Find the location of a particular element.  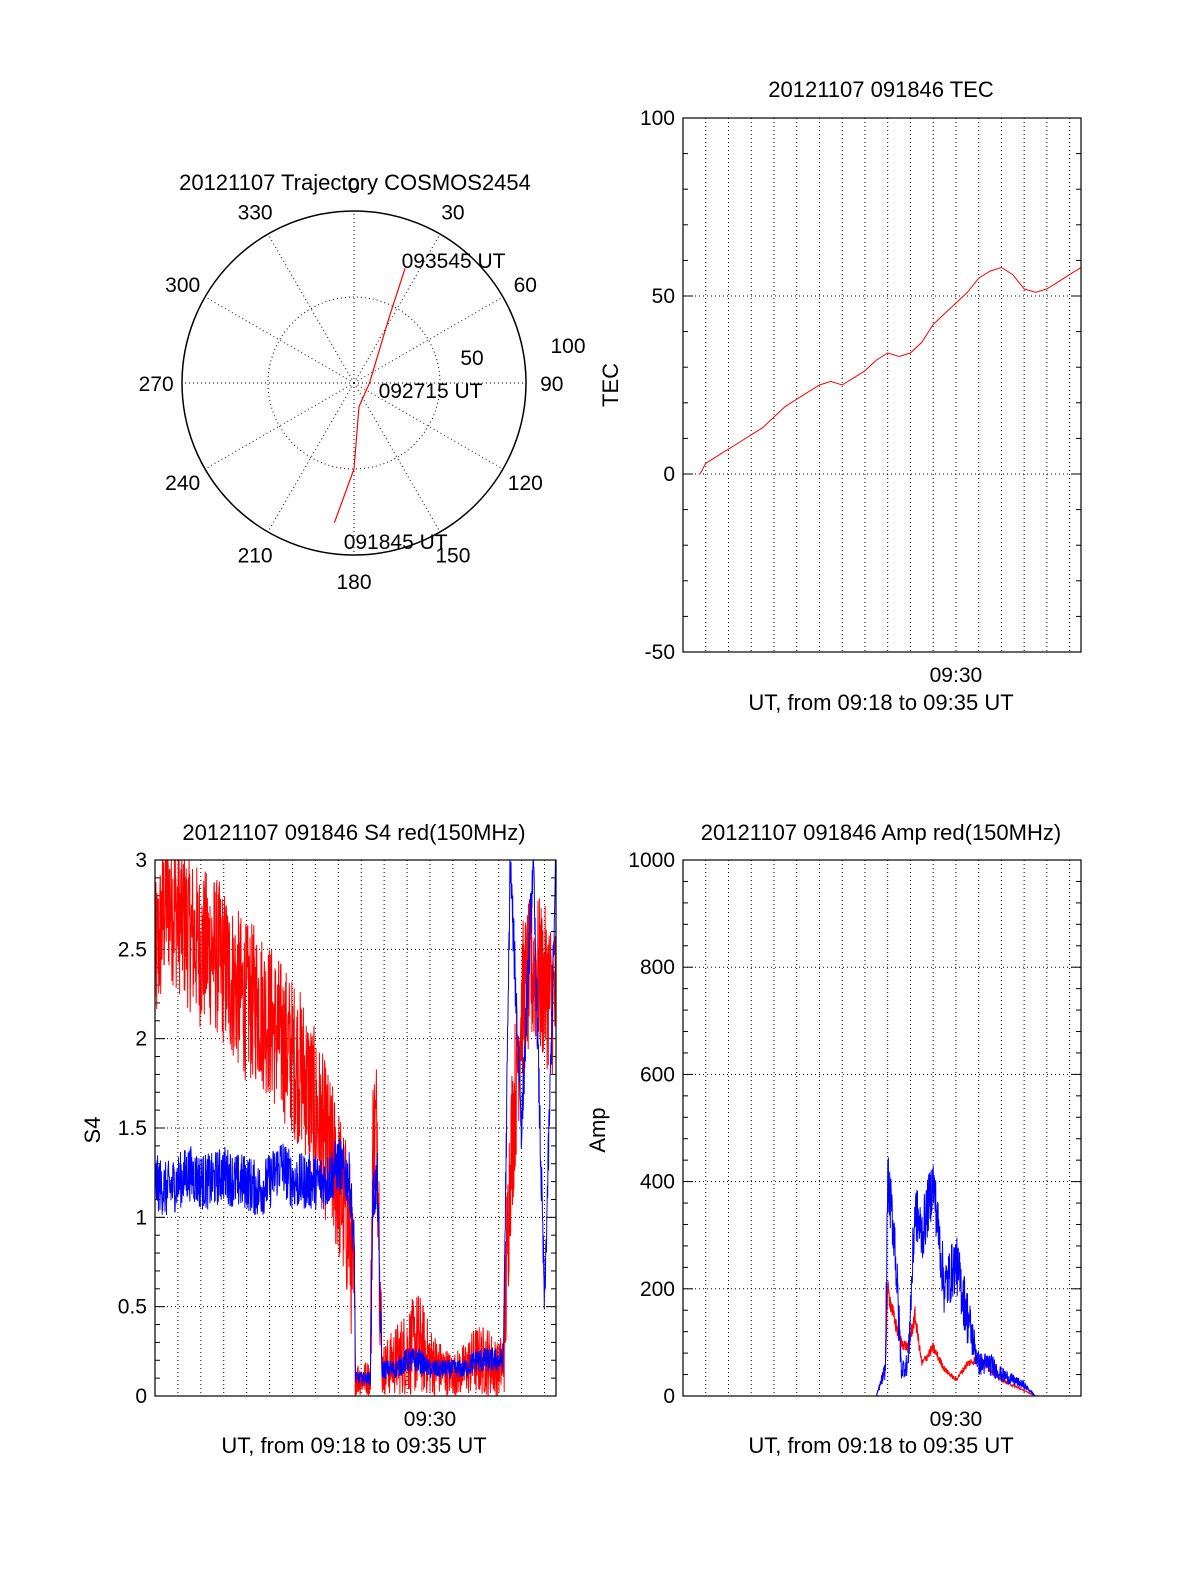

trajectory-title: 20121107 Trajectory COSMOS2454 is located at coordinates (355, 182).